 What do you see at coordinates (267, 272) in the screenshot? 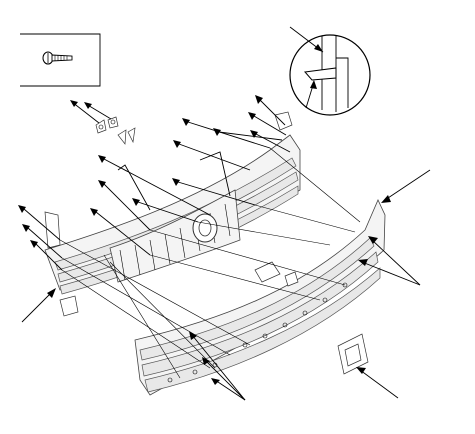
I see `lower-molding-clip` at bounding box center [267, 272].